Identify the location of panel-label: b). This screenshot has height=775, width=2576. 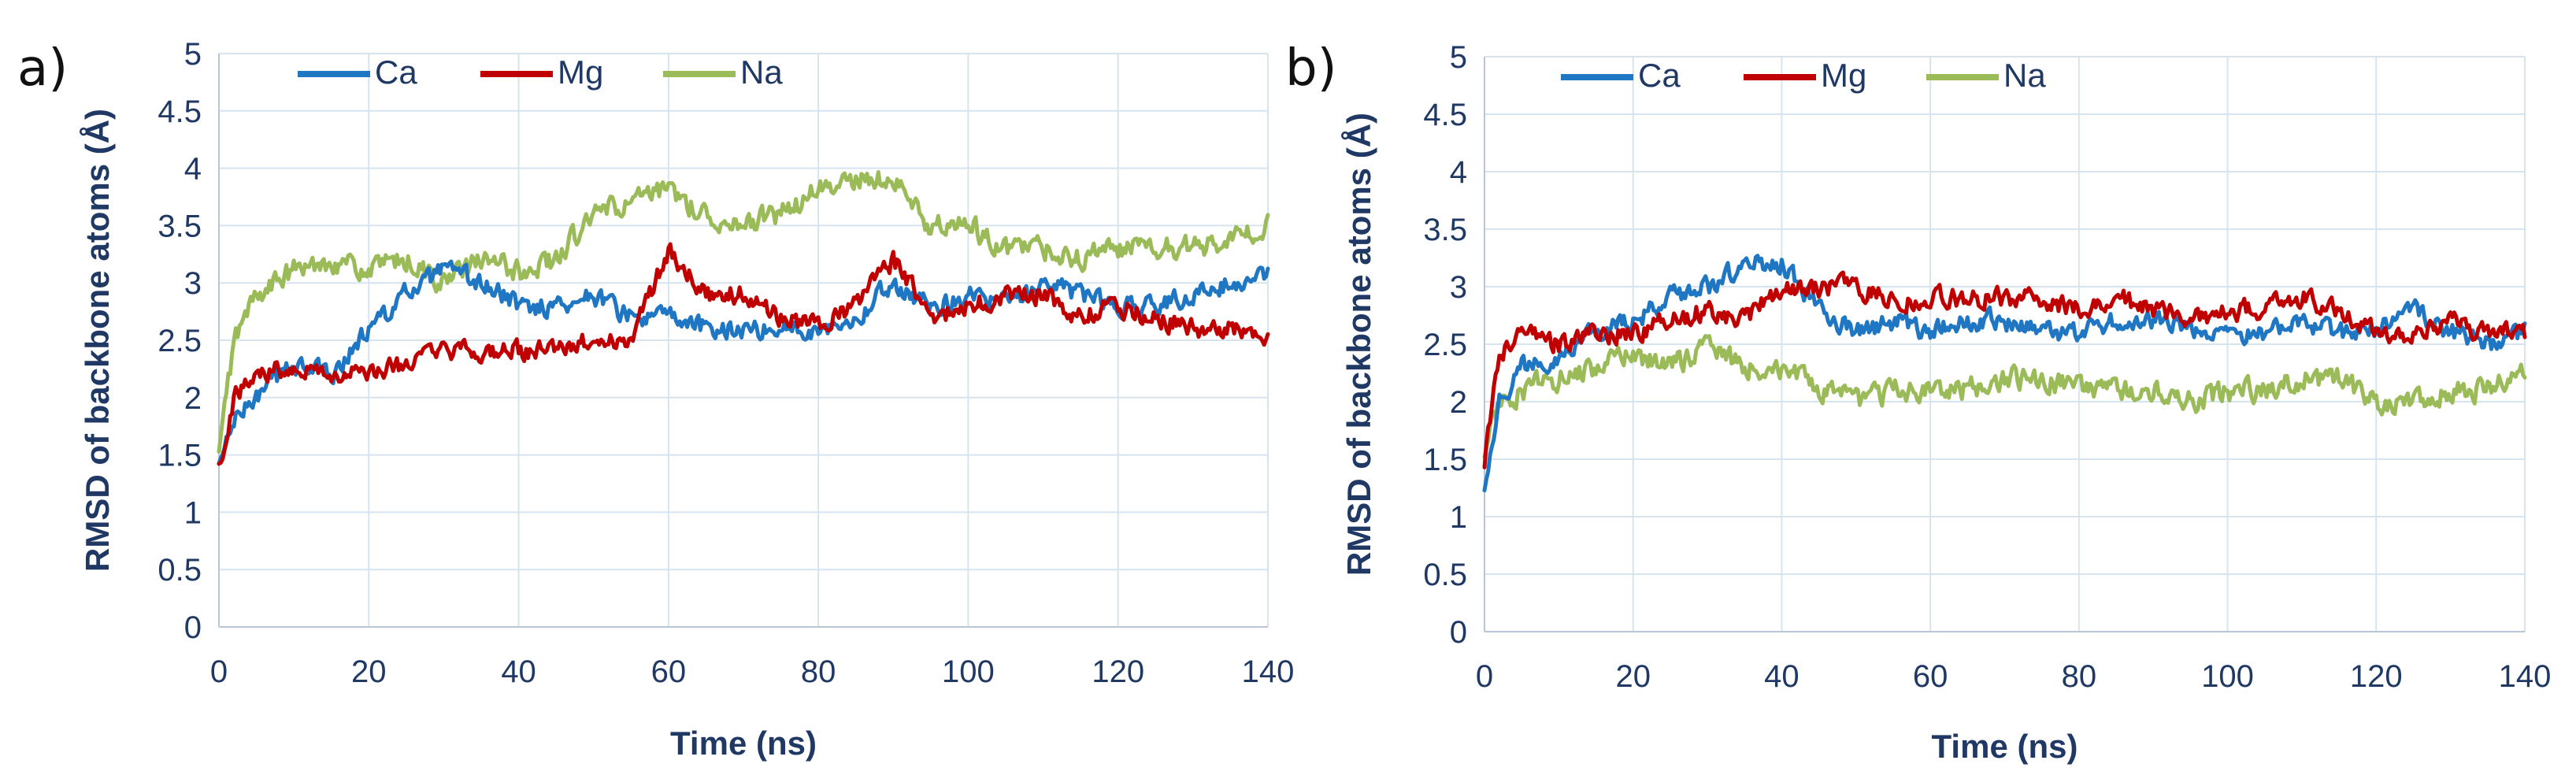
(1311, 69).